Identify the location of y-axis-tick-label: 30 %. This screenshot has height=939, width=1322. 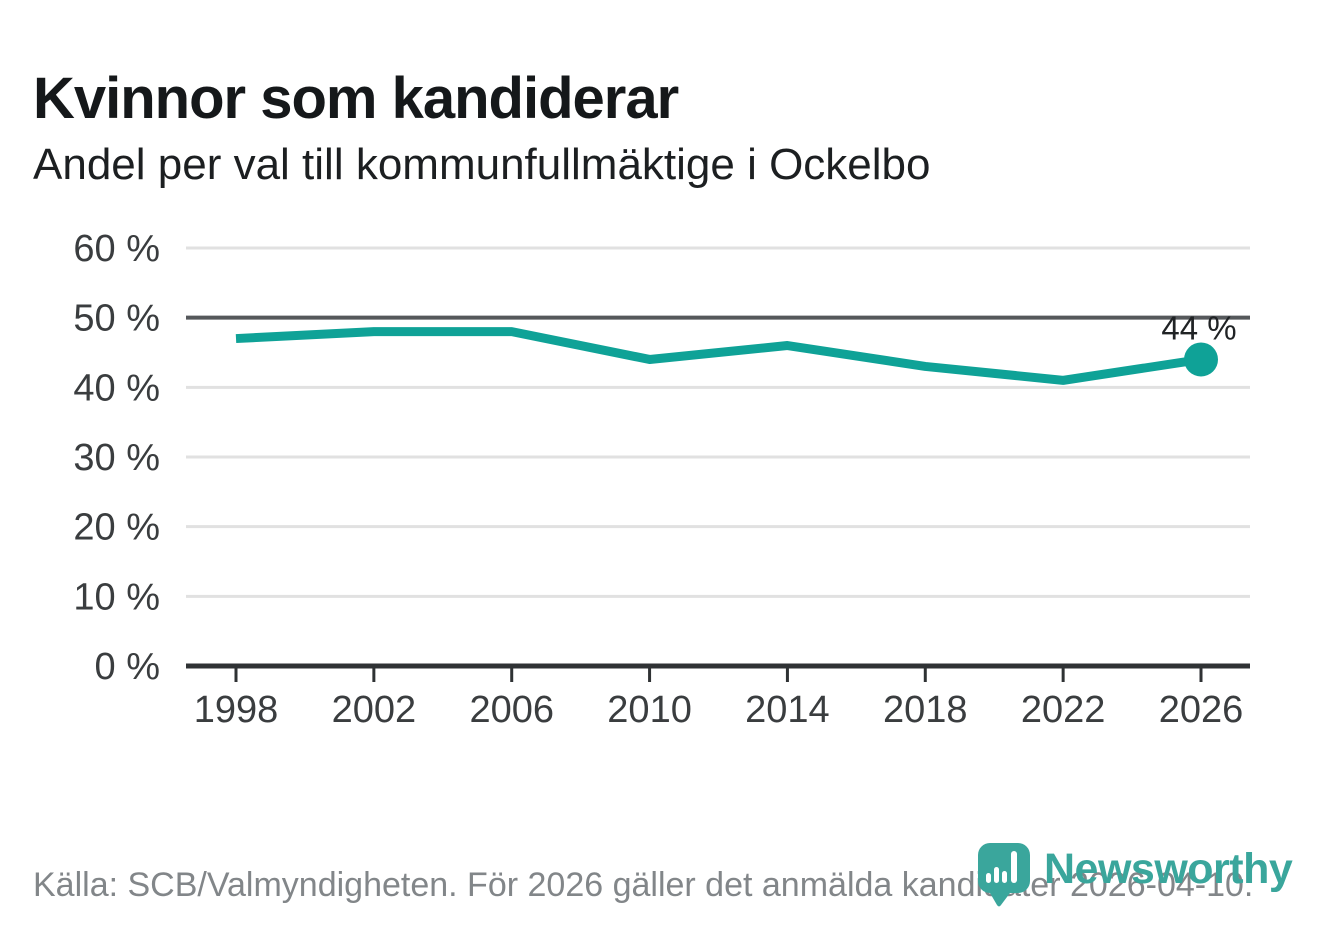
(116, 458).